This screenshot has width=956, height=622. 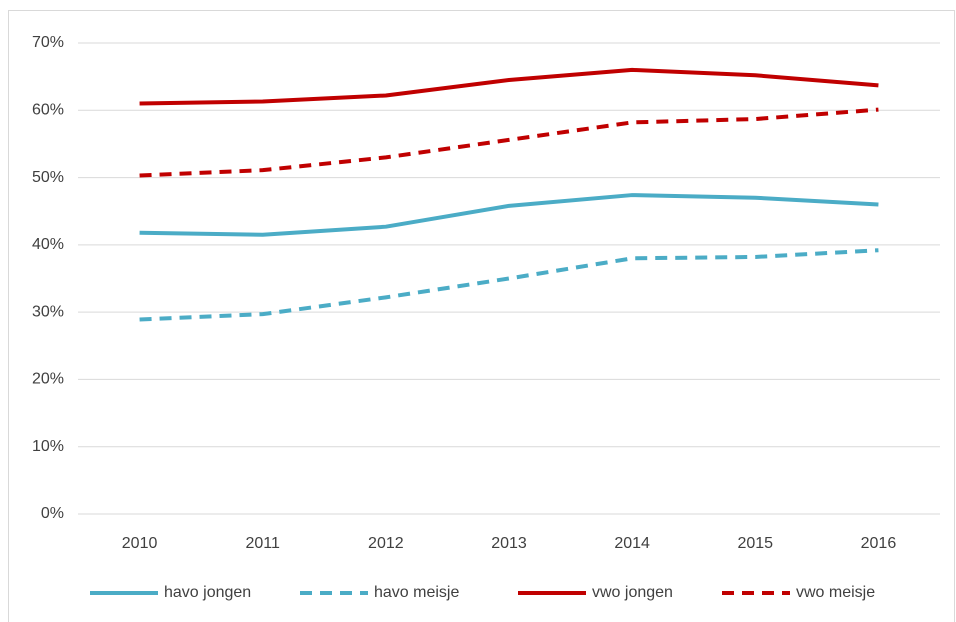 What do you see at coordinates (755, 543) in the screenshot?
I see `x-tick-label: 2015` at bounding box center [755, 543].